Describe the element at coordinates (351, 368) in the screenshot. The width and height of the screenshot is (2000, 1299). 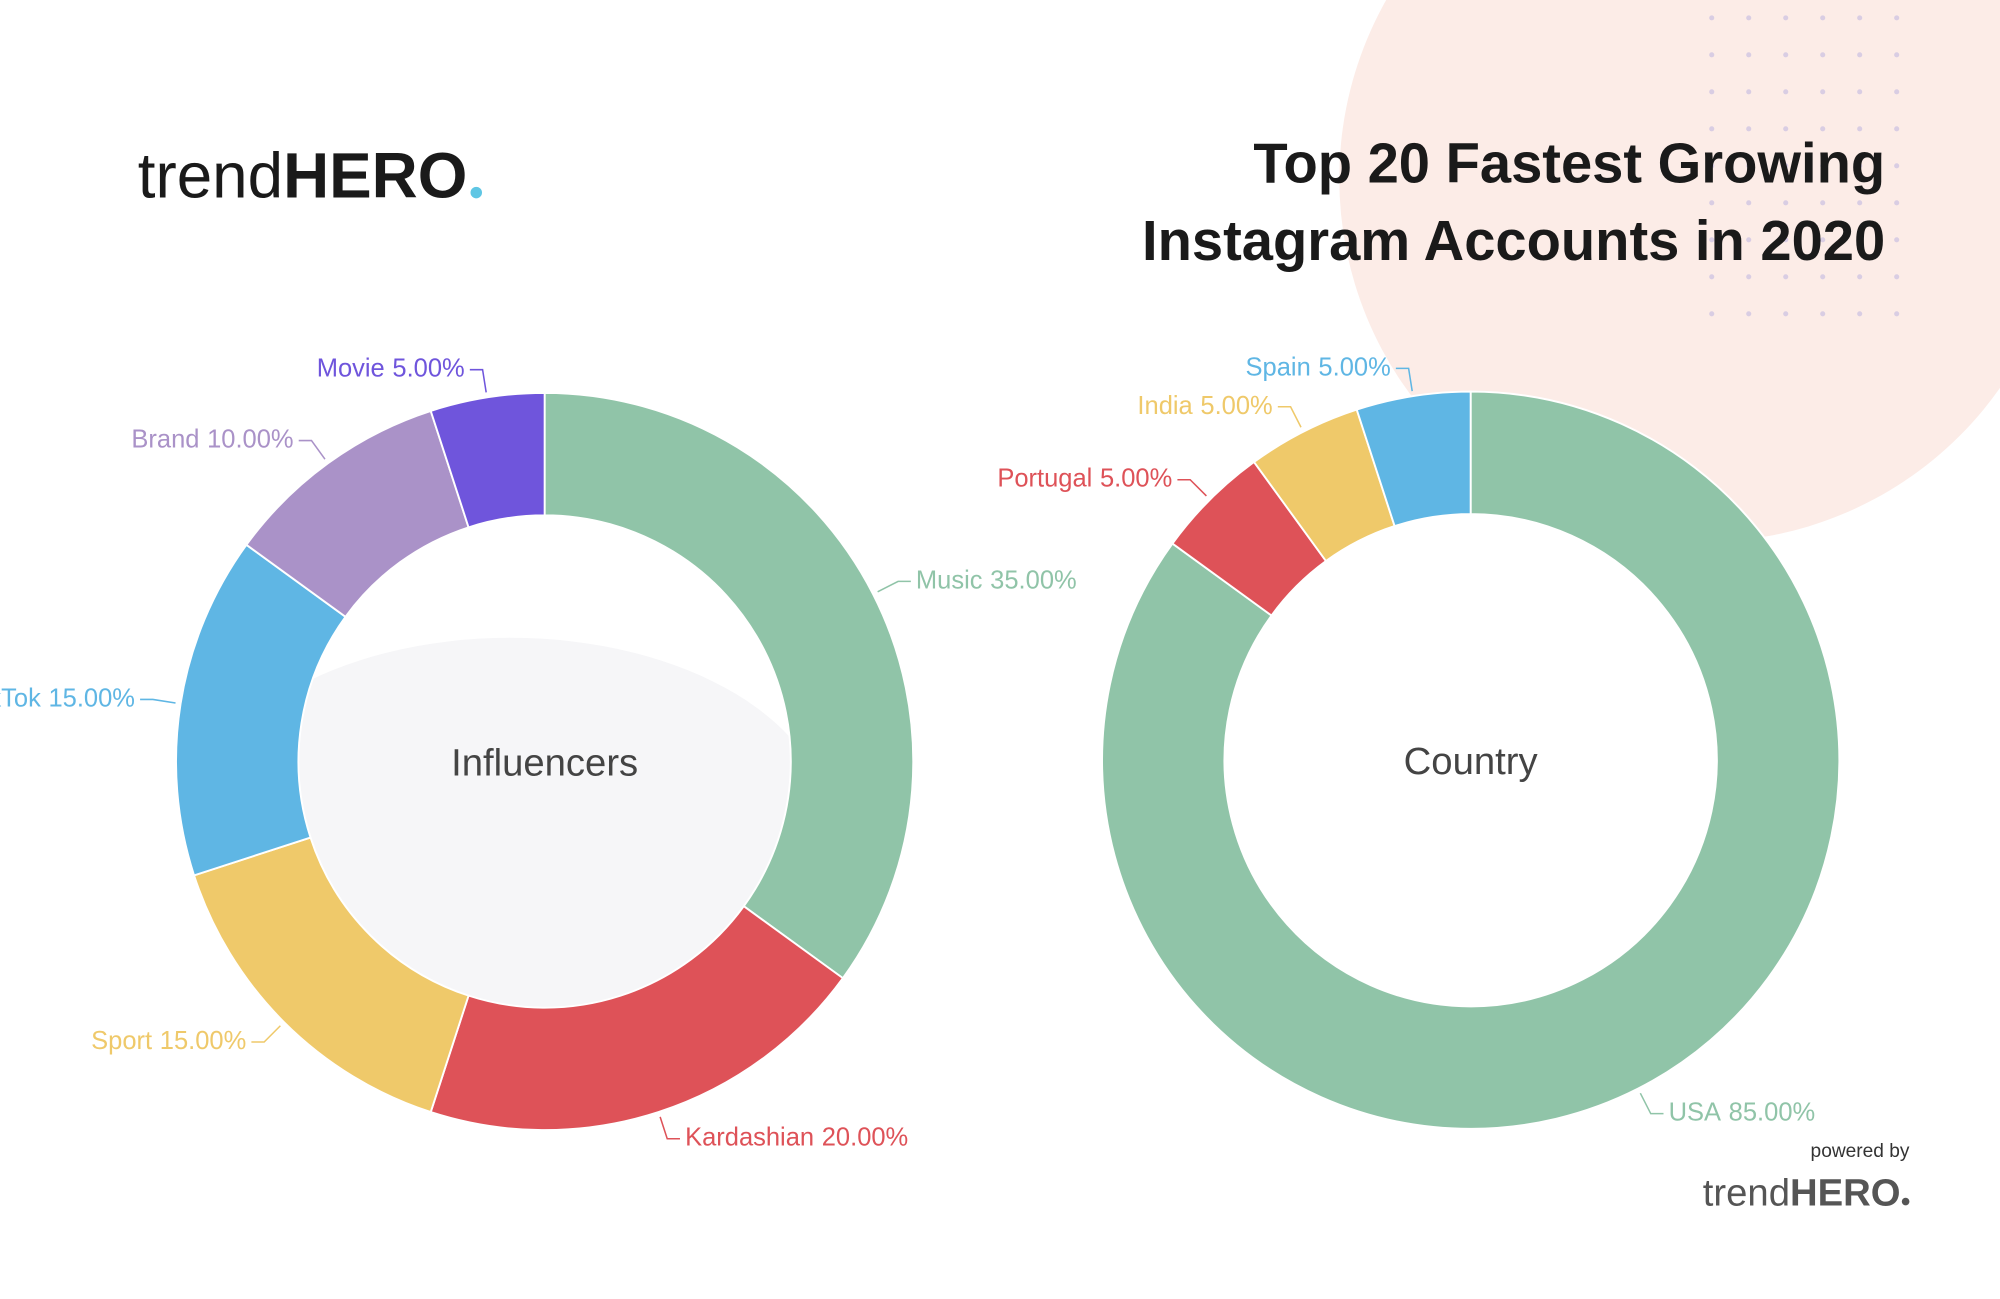
I see `category-label: Movie` at that location.